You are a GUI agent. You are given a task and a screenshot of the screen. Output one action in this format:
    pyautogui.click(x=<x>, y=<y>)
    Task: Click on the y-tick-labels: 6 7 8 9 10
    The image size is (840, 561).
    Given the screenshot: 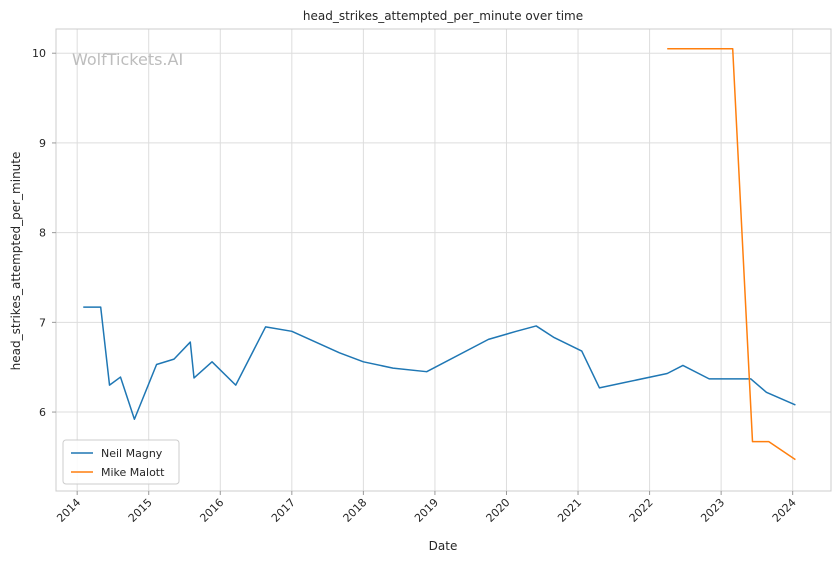 What is the action you would take?
    pyautogui.click(x=44, y=233)
    